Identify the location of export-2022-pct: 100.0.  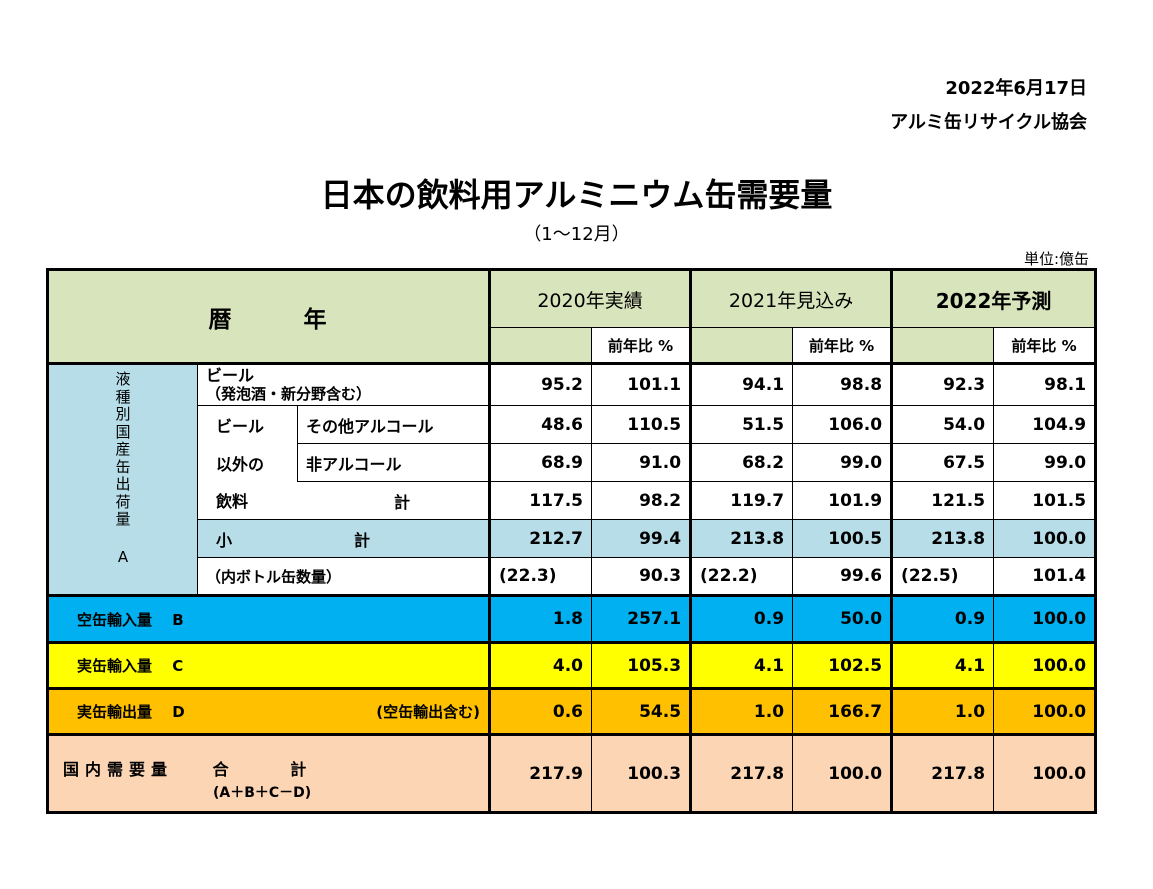
(1045, 711).